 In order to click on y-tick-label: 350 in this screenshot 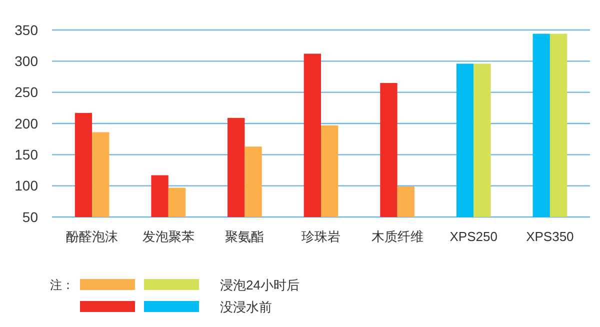, I will do `click(26, 30)`.